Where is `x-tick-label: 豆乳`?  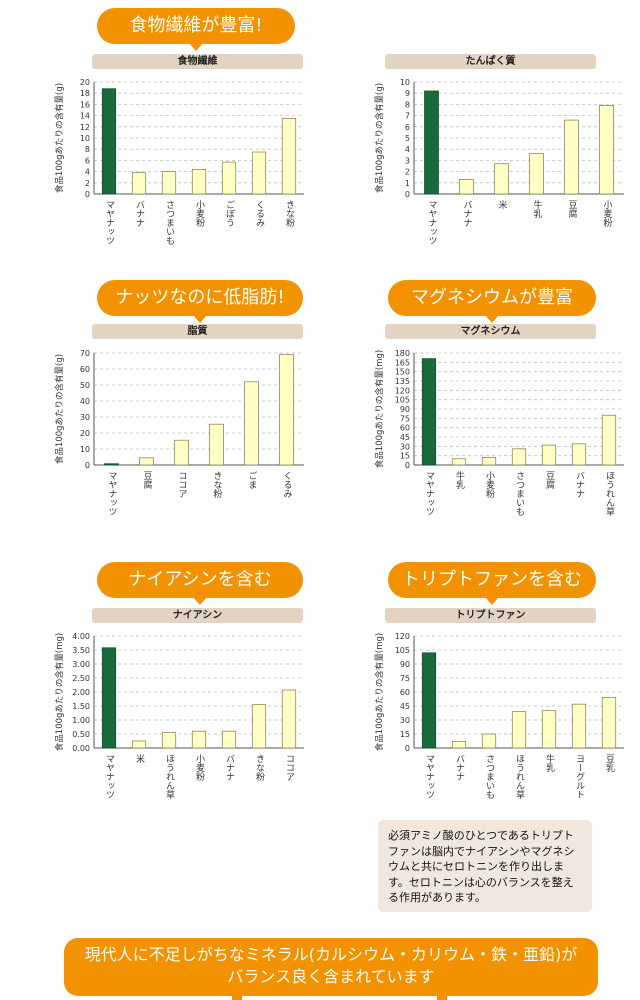 x-tick-label: 豆乳 is located at coordinates (609, 763).